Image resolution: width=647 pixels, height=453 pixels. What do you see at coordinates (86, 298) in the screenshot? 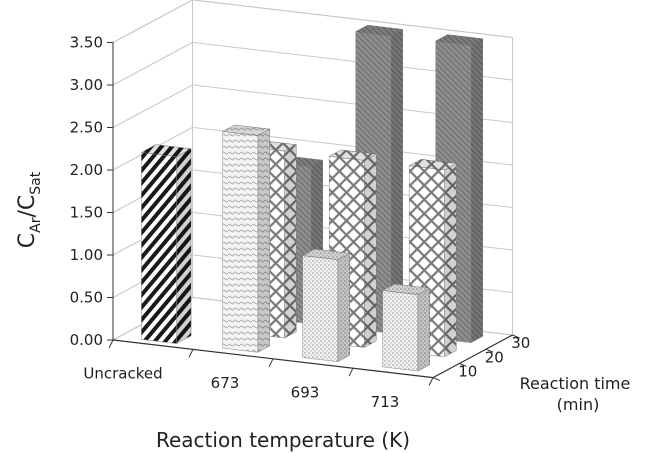
I see `y-tick-label: 0.50` at bounding box center [86, 298].